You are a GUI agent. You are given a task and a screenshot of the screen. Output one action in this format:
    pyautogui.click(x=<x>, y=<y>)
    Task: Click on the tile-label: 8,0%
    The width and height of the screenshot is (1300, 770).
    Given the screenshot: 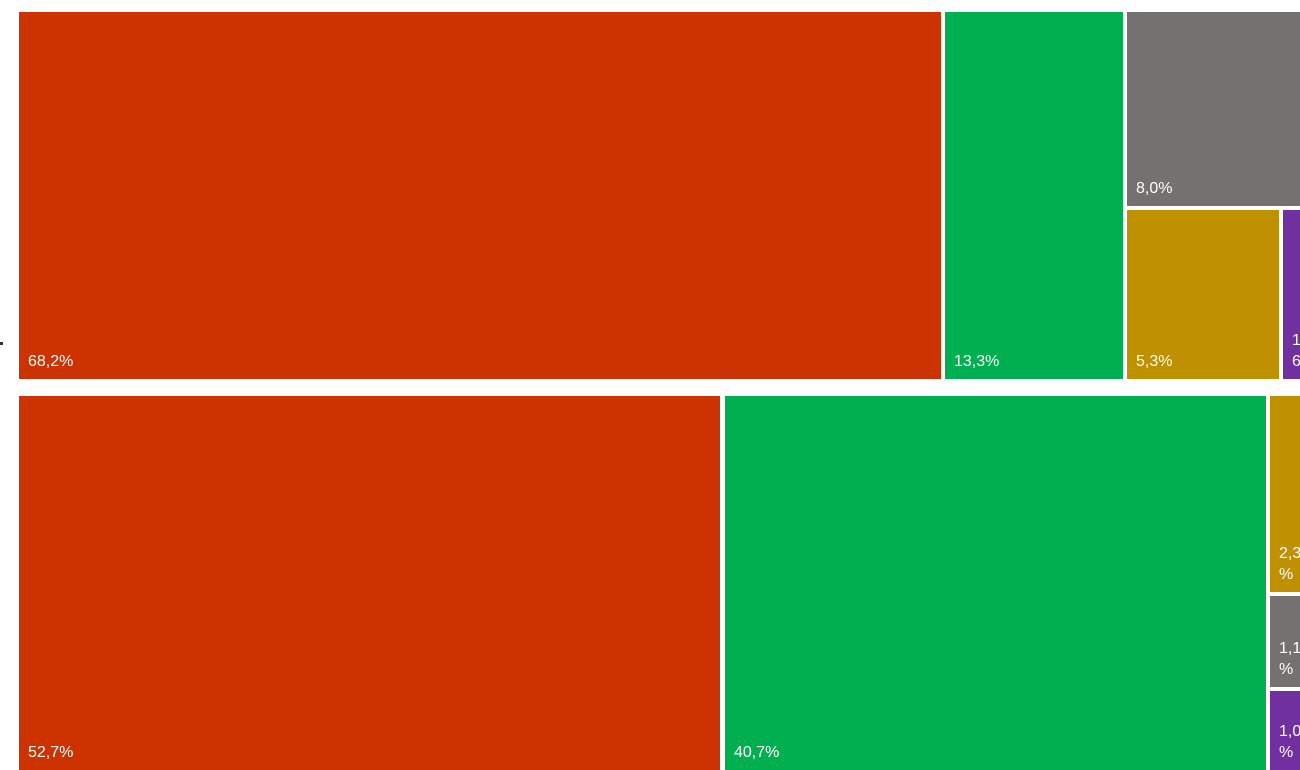 What is the action you would take?
    pyautogui.click(x=1154, y=188)
    